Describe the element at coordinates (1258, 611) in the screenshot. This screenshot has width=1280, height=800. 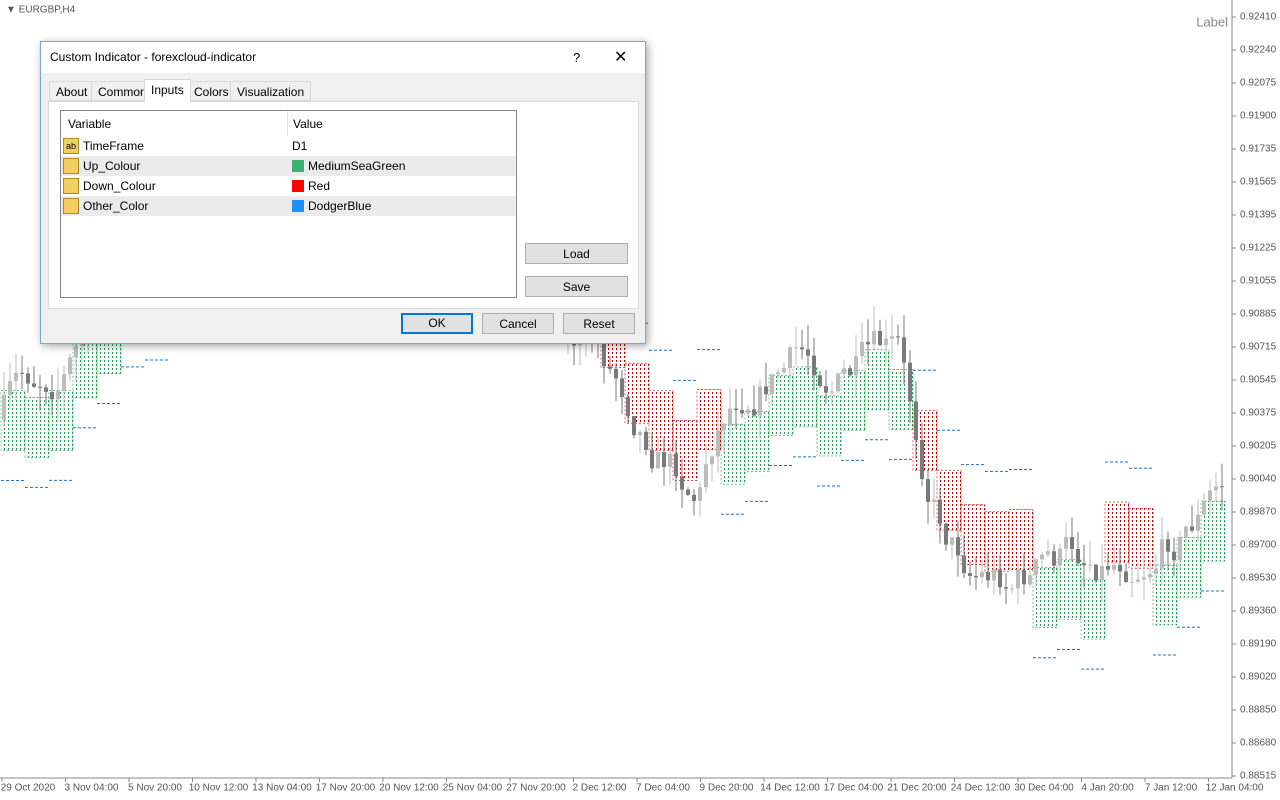
I see `price-label: 0.89360` at that location.